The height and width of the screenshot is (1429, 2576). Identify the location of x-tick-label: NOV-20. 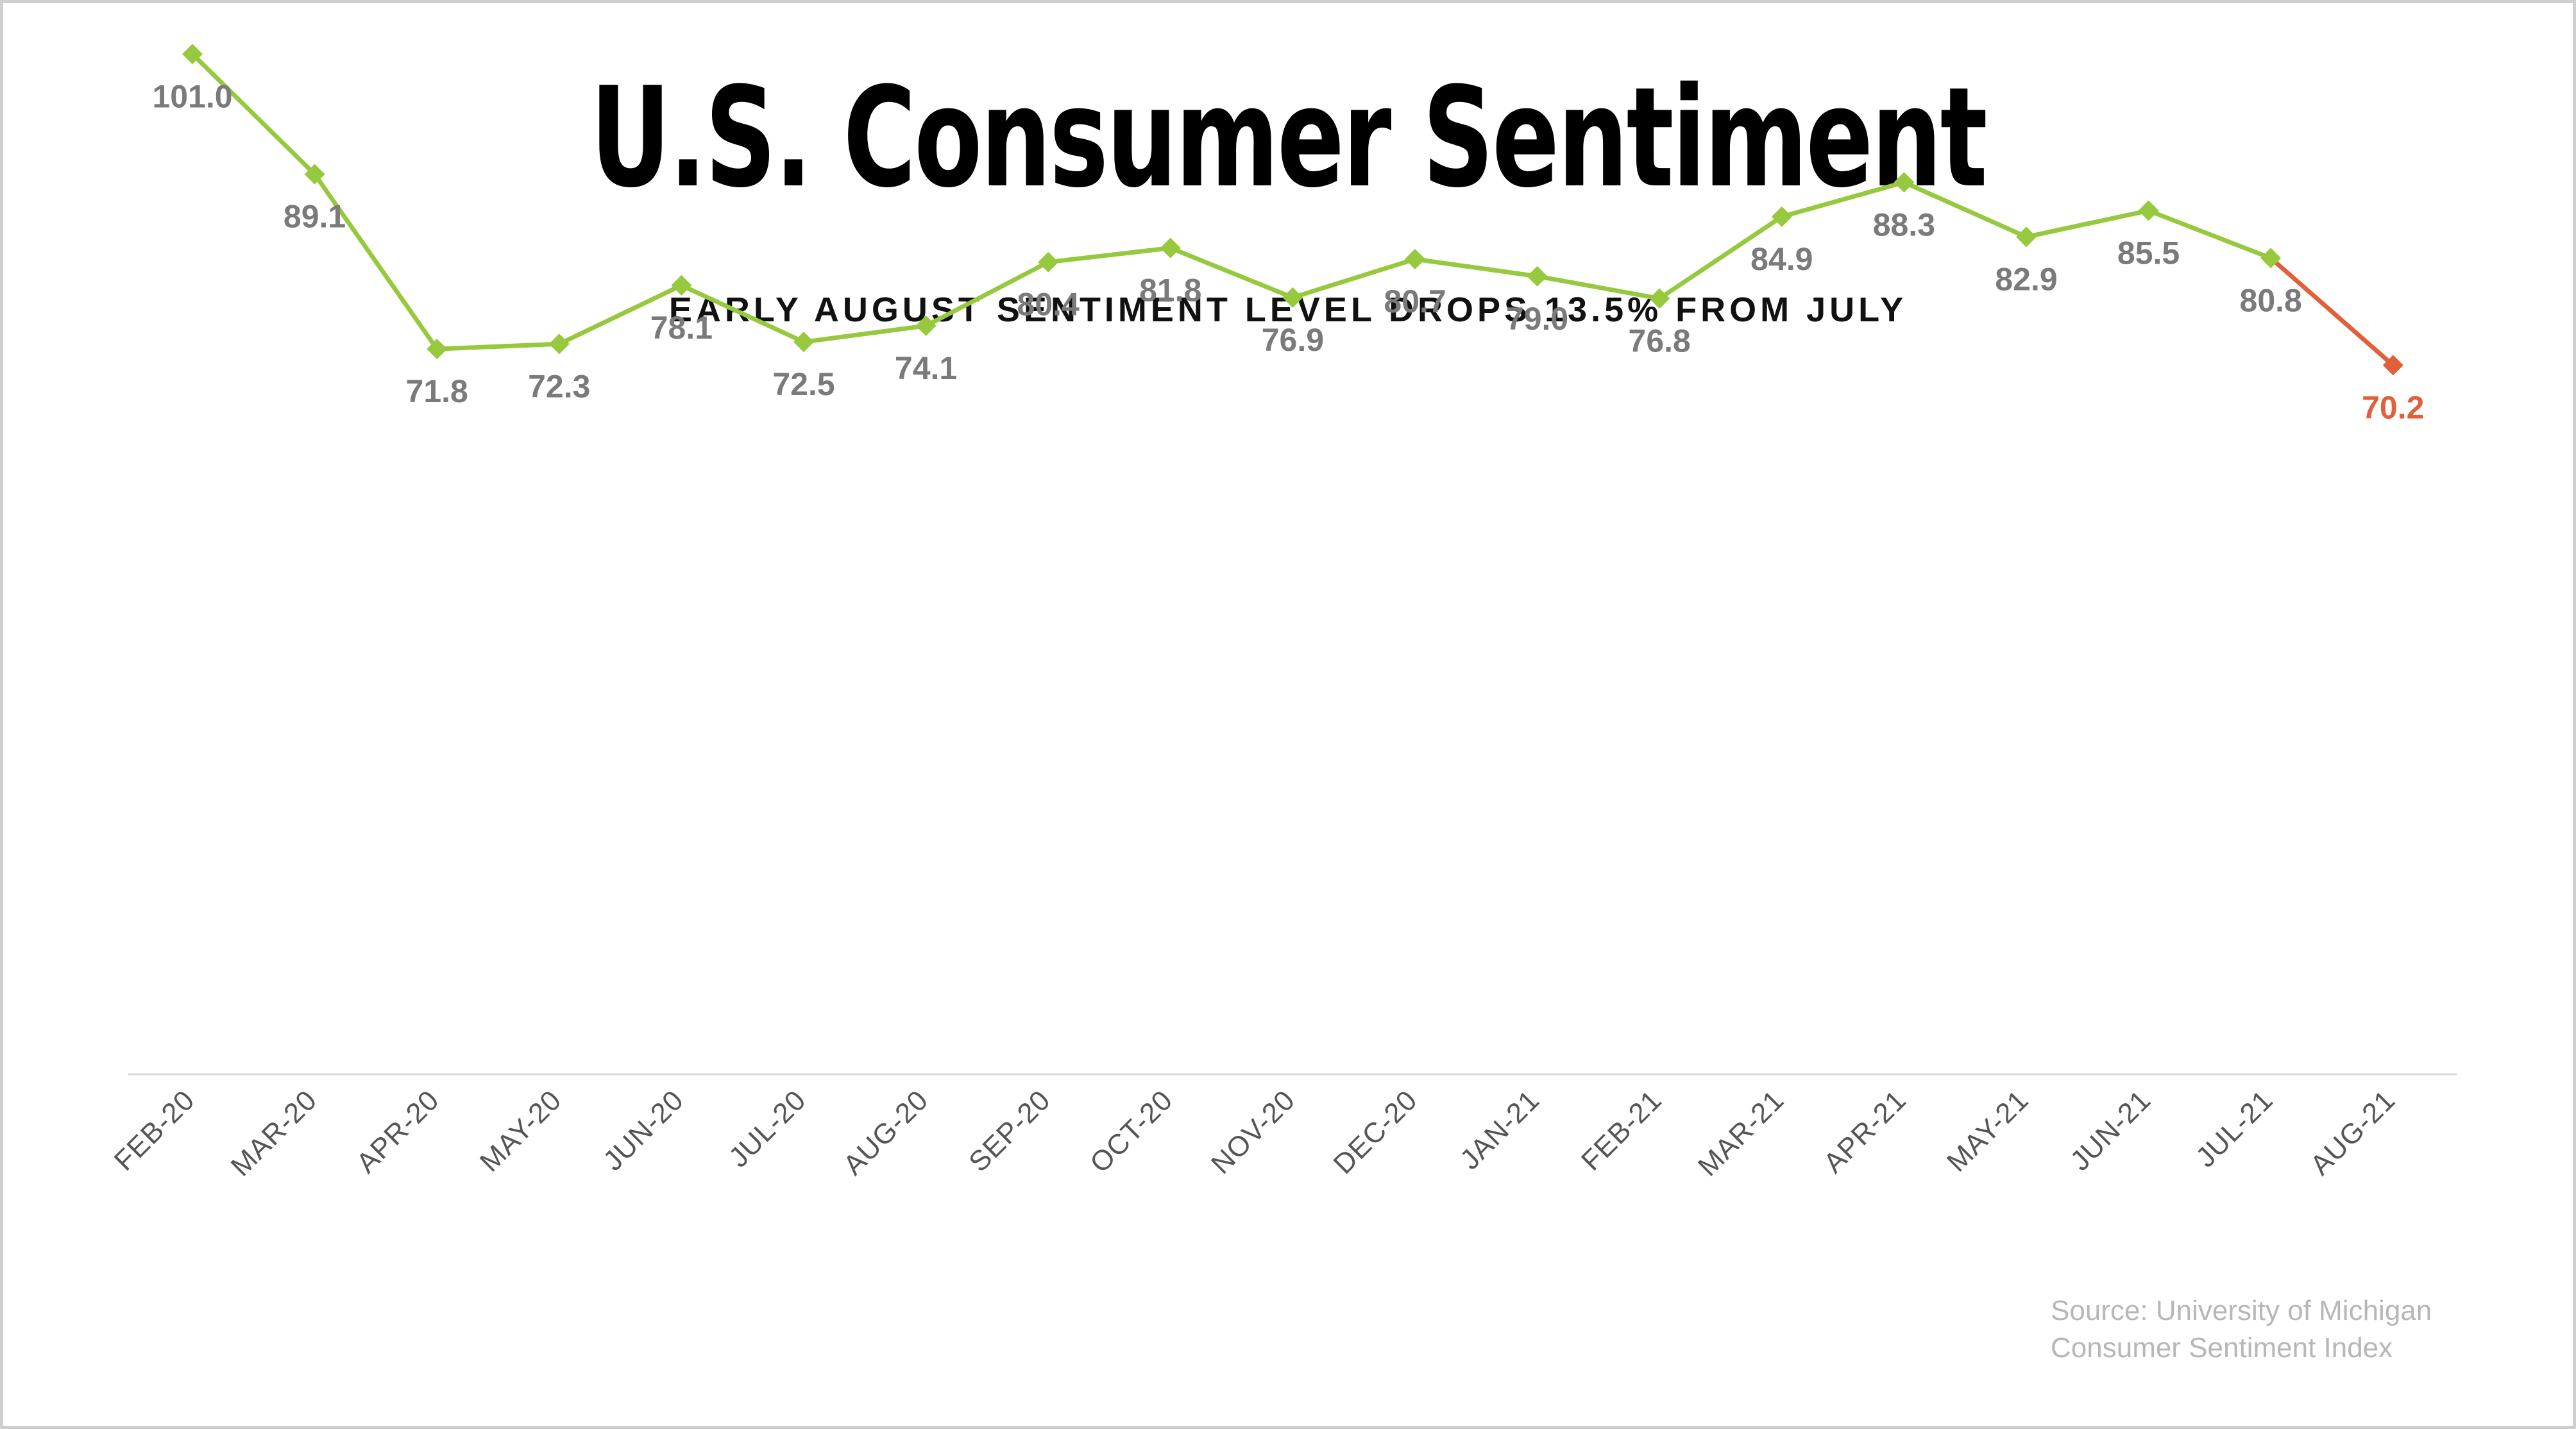
(1253, 1132).